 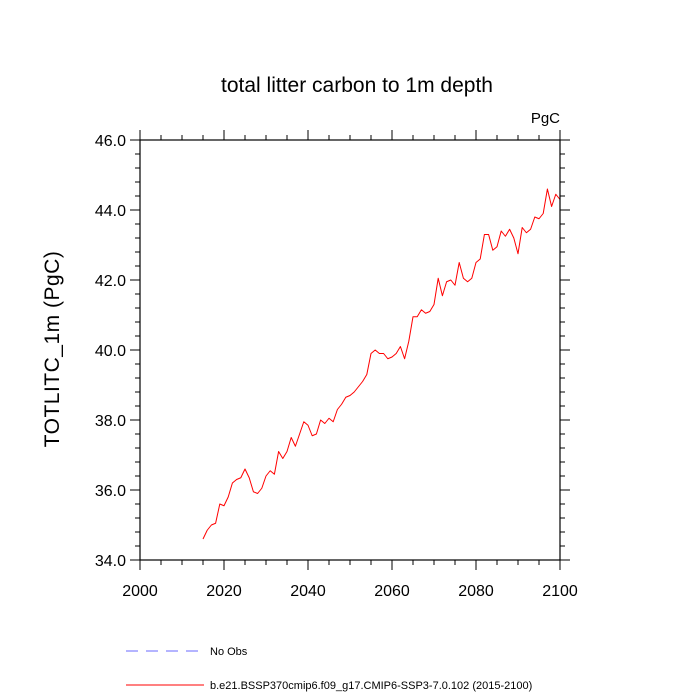 What do you see at coordinates (476, 591) in the screenshot?
I see `x-tick-label: 2080` at bounding box center [476, 591].